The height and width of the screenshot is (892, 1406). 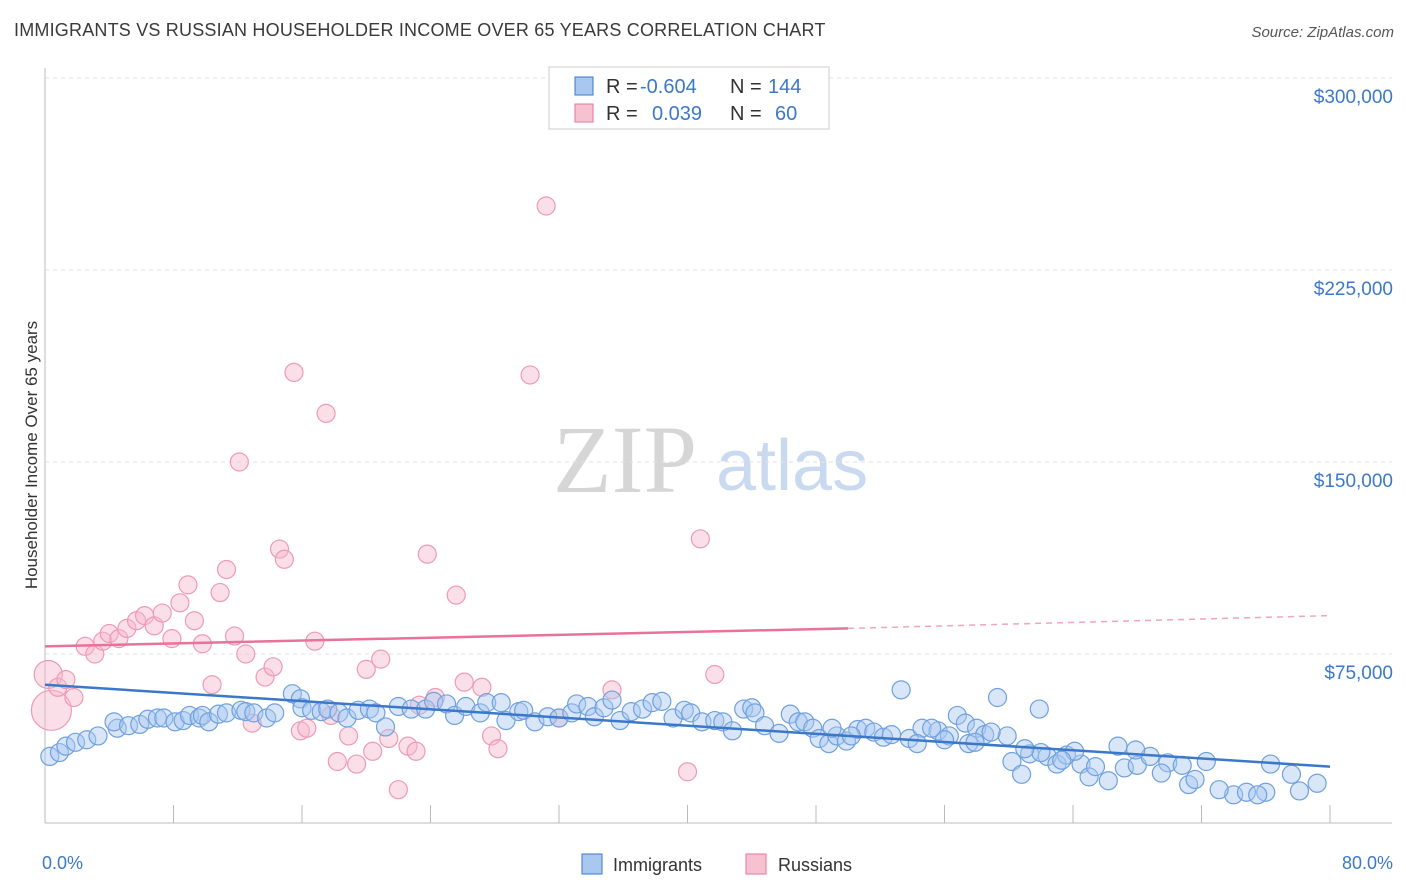 What do you see at coordinates (1353, 289) in the screenshot?
I see `y-tick-label-2: $225,000` at bounding box center [1353, 289].